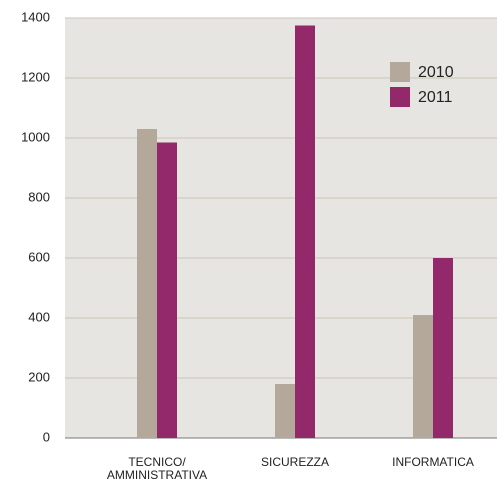 Image resolution: width=497 pixels, height=488 pixels. Describe the element at coordinates (433, 462) in the screenshot. I see `x-tick-label: INFORMATICA` at that location.